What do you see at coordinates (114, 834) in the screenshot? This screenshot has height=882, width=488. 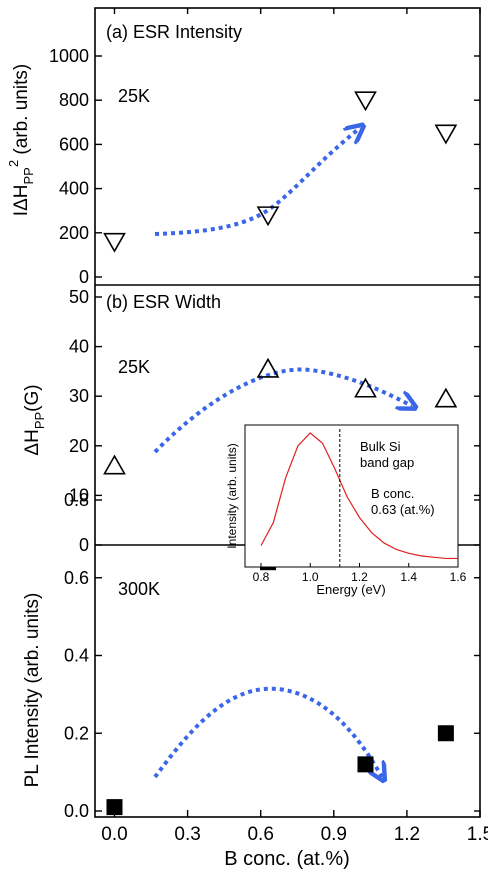 I see `x-tick-label: 0.0` at bounding box center [114, 834].